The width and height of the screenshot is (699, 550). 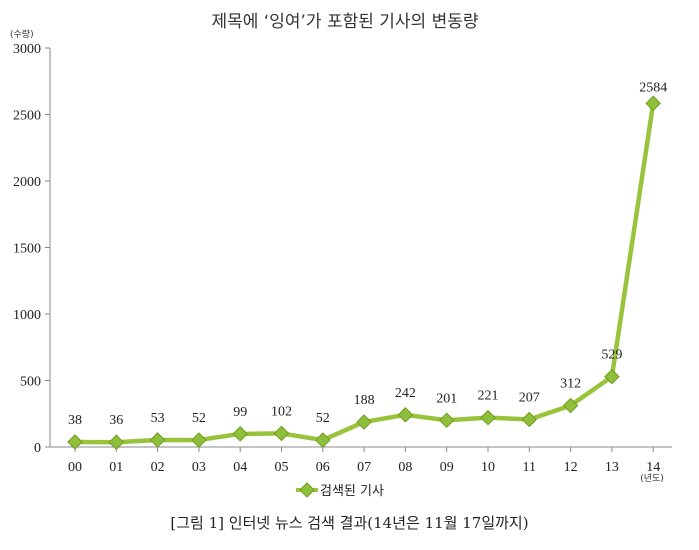 I want to click on x-axis-ticks: 00 01 02 03 04 05 06 07 08 09 10 11 12 13 14, so click(x=364, y=461).